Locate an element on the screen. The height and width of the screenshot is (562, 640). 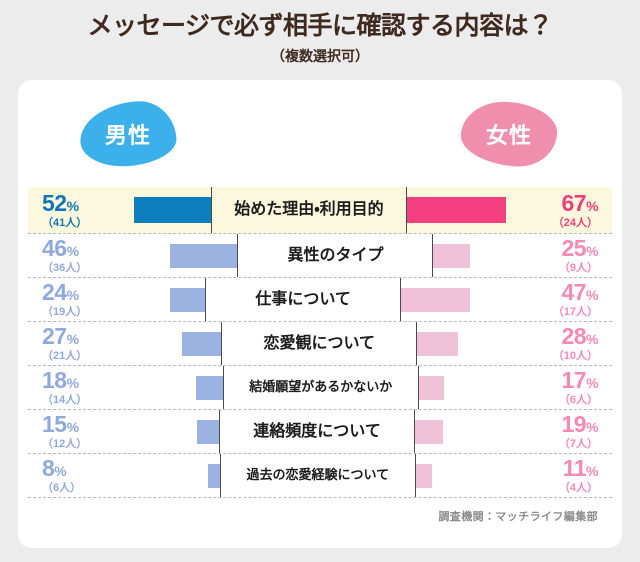
female-value-cell: 19% （7人） is located at coordinates (567, 431).